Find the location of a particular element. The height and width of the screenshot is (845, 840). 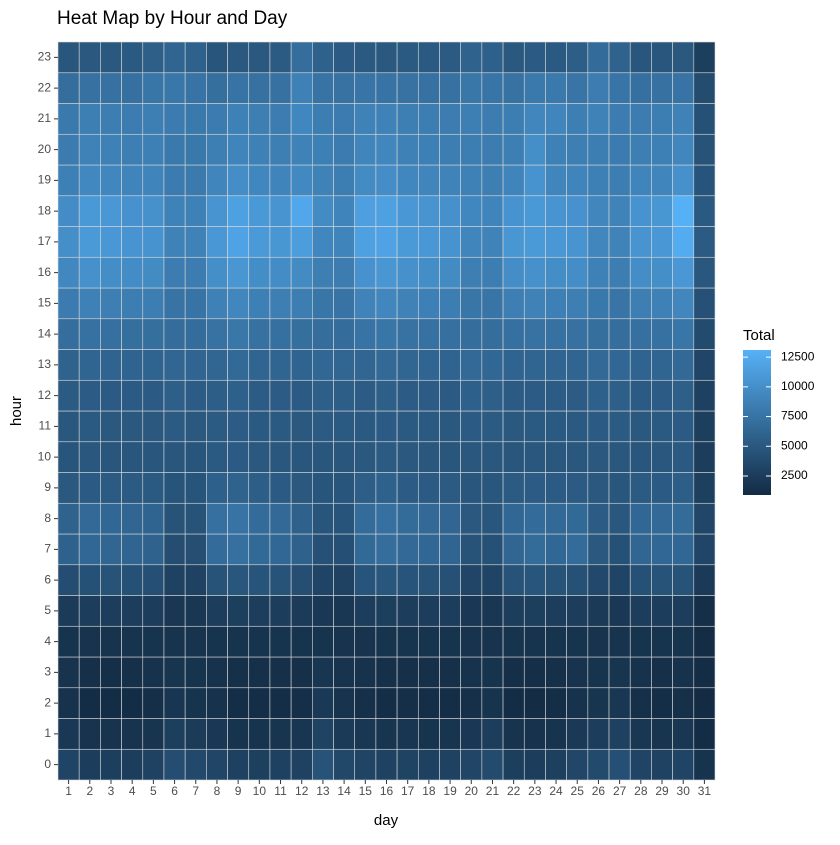

y-tick-label: 1 is located at coordinates (47, 733).